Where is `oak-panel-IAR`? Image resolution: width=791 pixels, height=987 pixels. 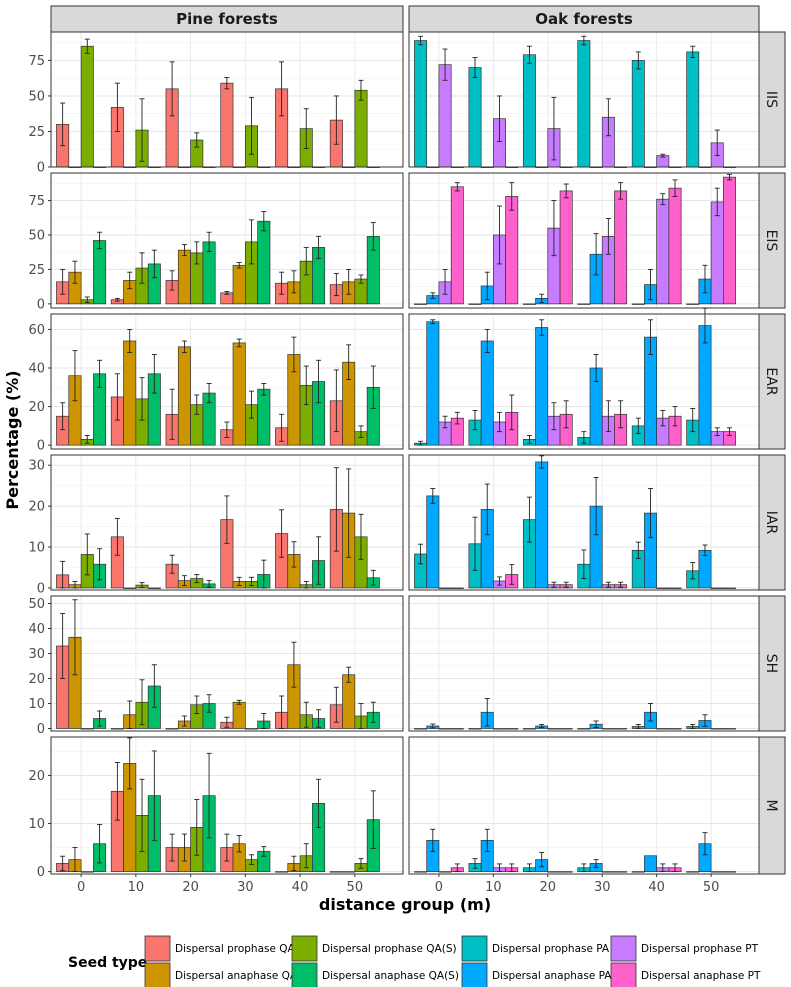 oak-panel-IAR is located at coordinates (584, 522).